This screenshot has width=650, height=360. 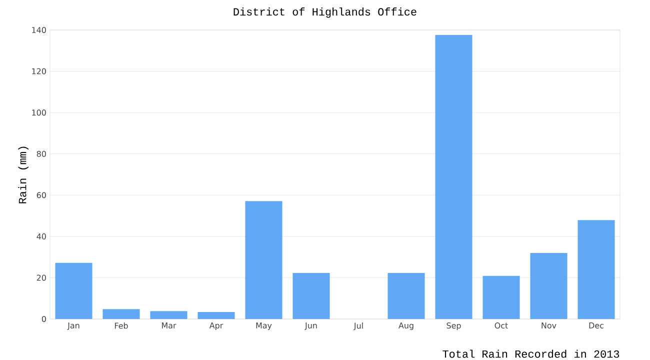 I want to click on chart-title: District of Highlands Office, so click(x=325, y=13).